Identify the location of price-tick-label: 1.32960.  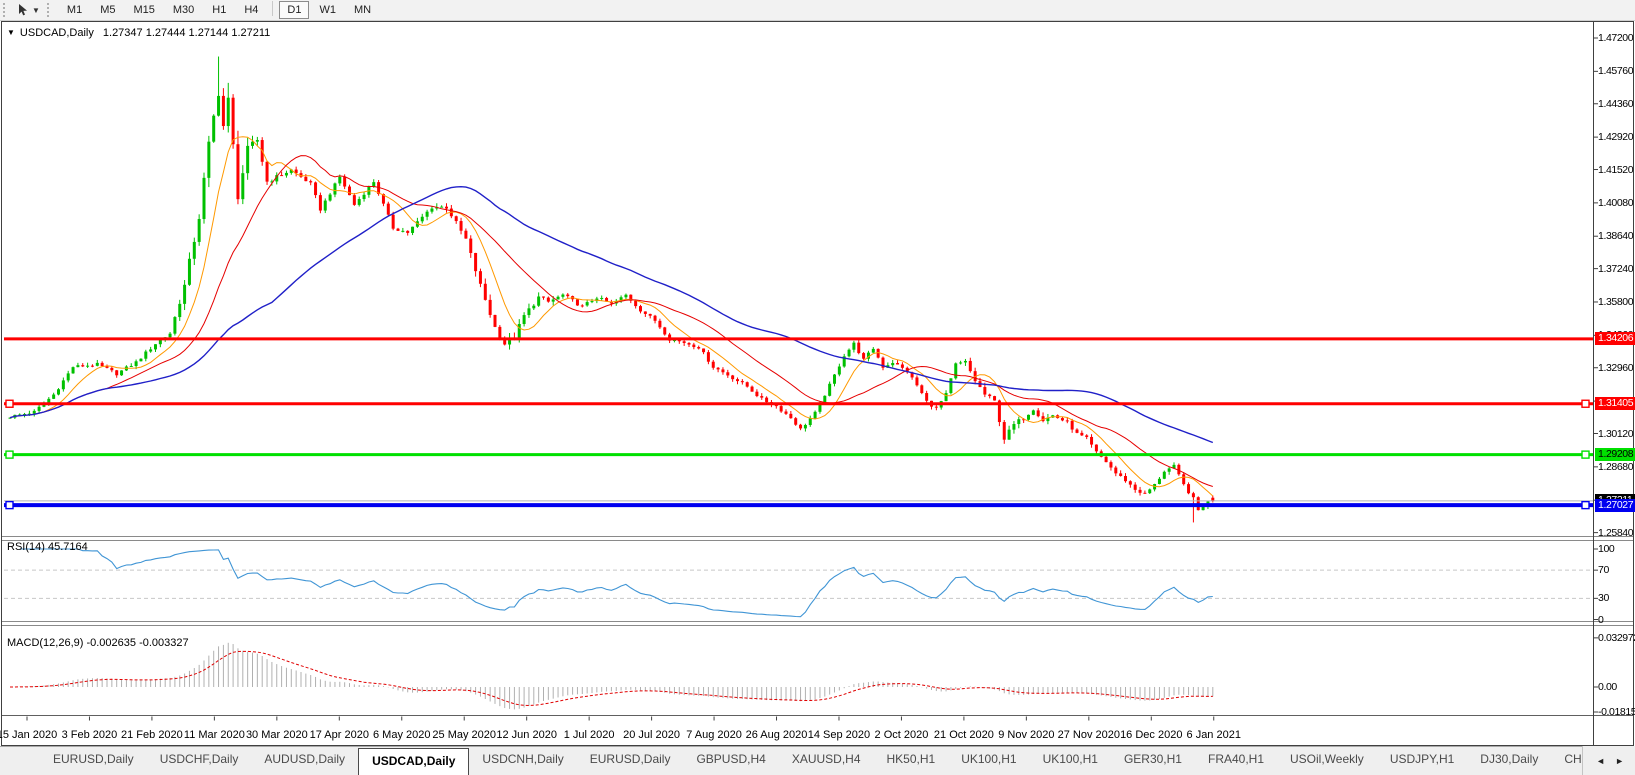
(1616, 367).